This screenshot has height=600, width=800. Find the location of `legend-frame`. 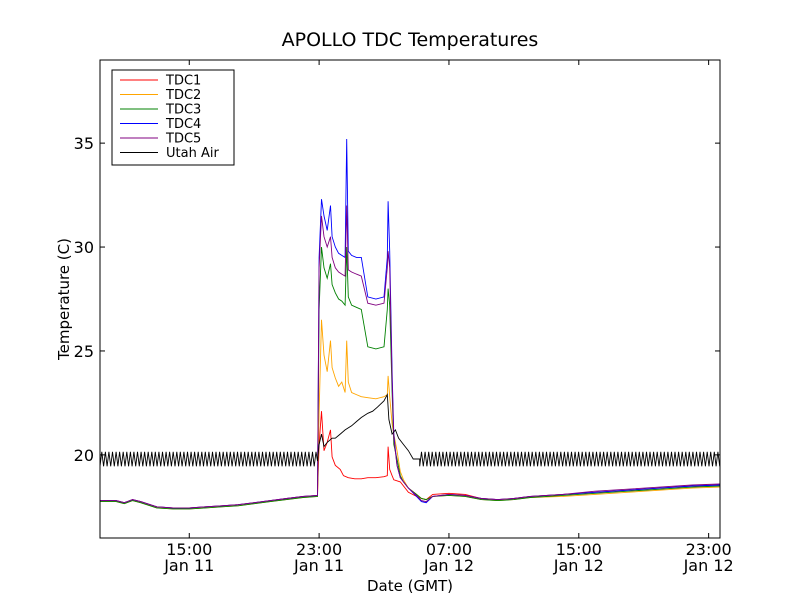

legend-frame is located at coordinates (173, 117).